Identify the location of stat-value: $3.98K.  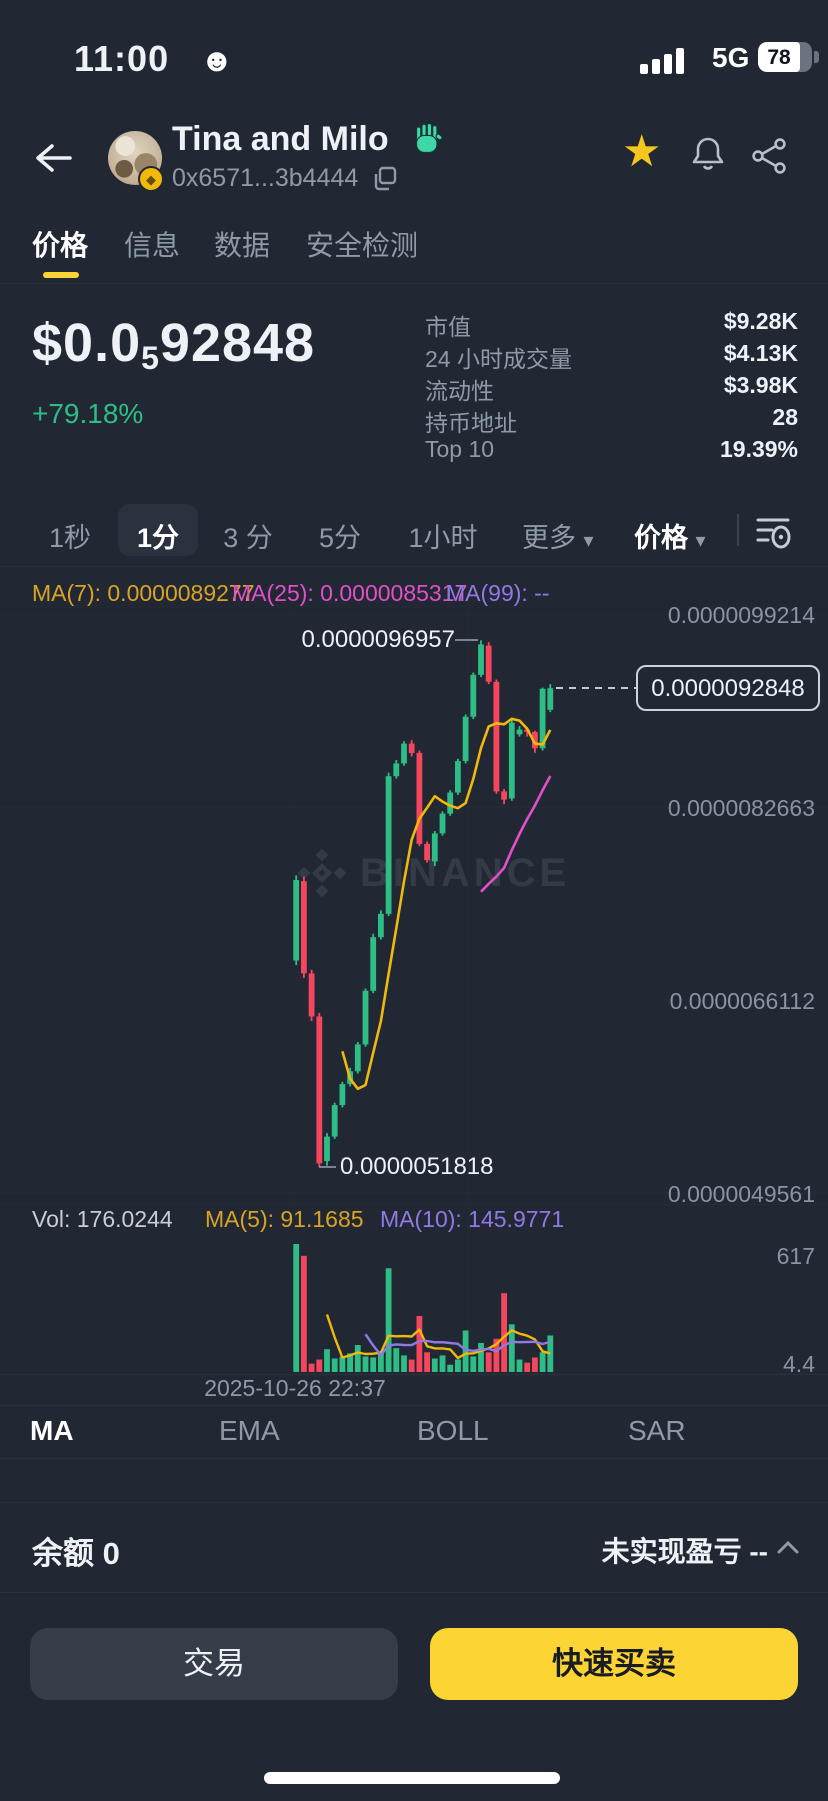
(760, 385).